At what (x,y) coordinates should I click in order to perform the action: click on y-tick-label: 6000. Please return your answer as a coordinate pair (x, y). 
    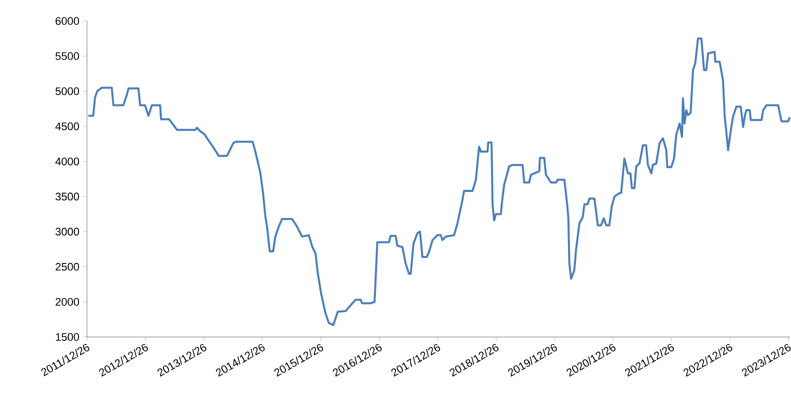
    Looking at the image, I should click on (68, 21).